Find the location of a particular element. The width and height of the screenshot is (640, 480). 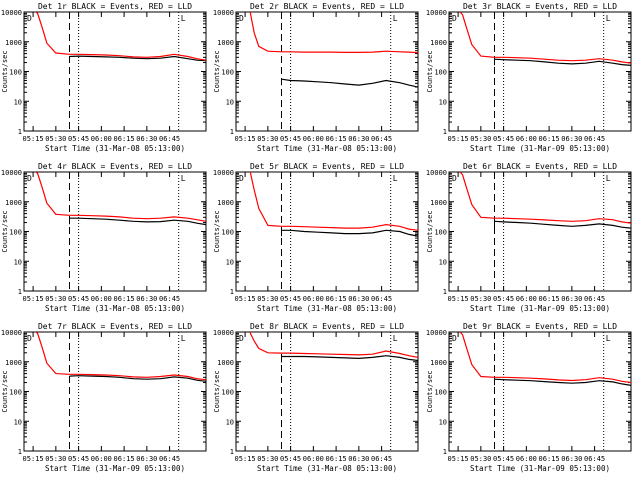

panel-3-xtick-label: 06:00 is located at coordinates (526, 139).